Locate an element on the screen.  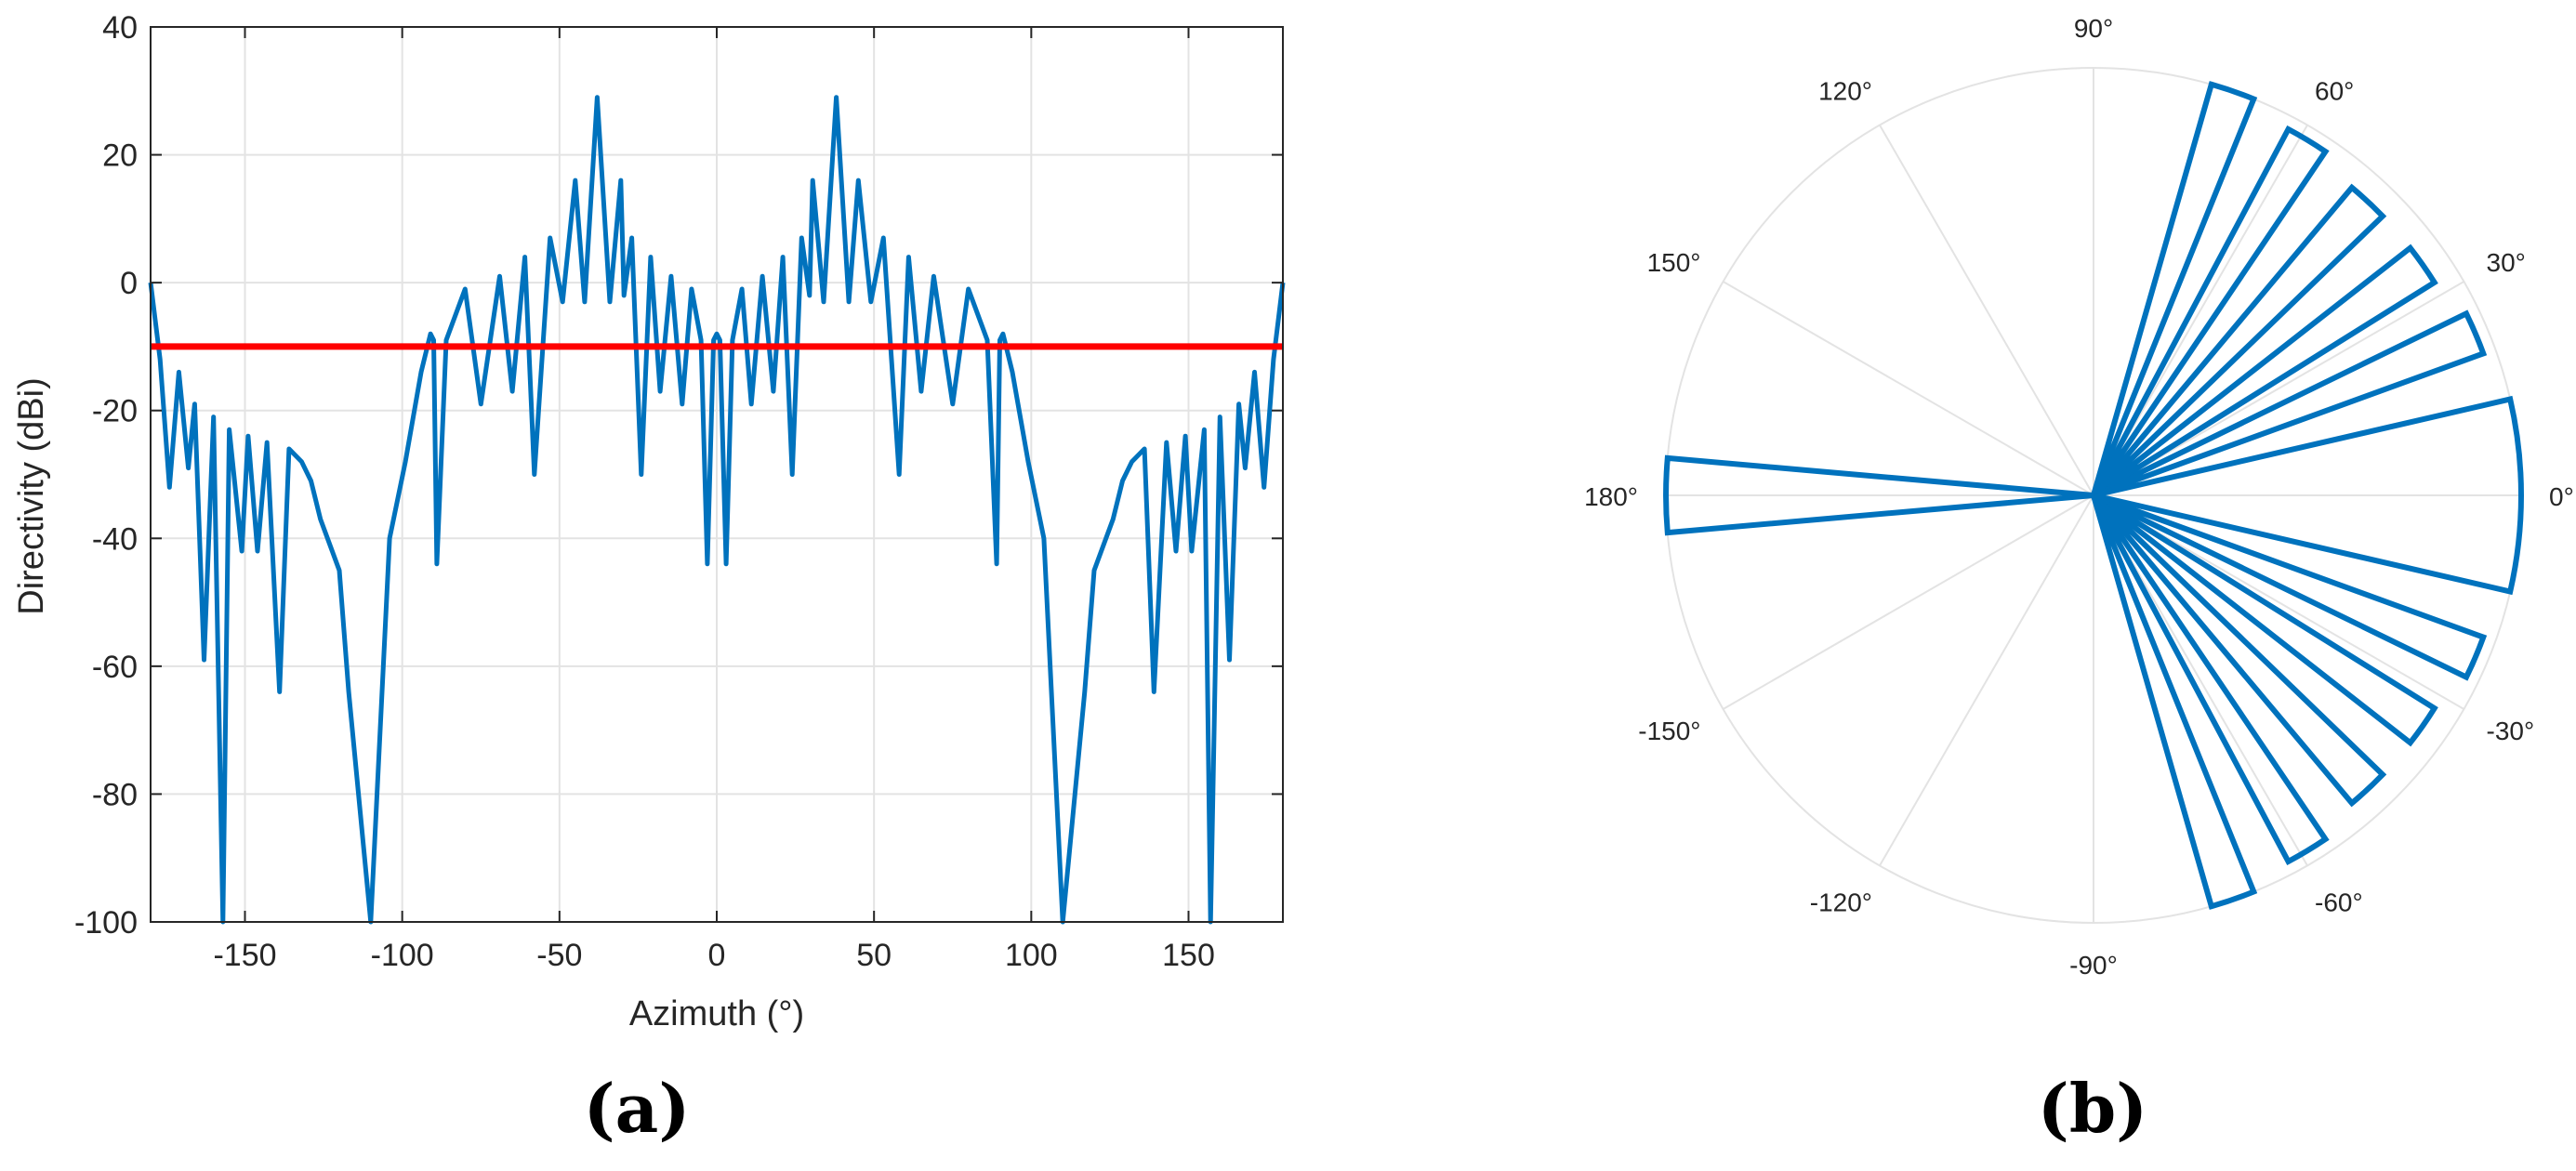
x-tick-label: 150 is located at coordinates (1188, 956).